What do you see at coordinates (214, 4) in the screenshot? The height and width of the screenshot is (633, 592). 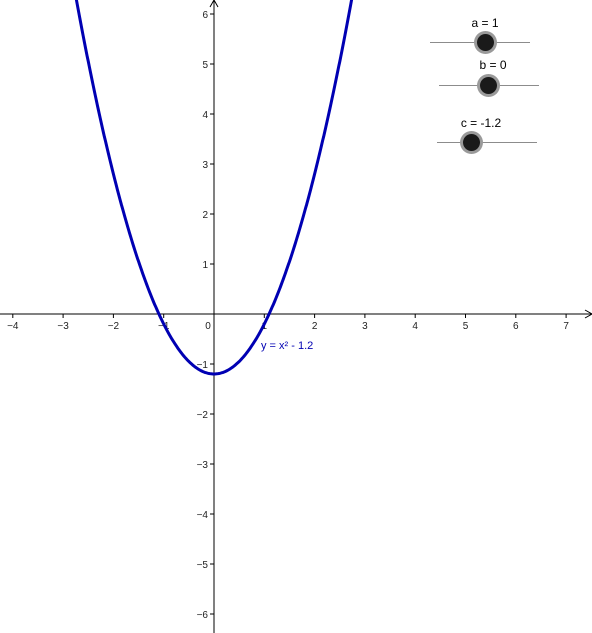 I see `y-axis-arrow-icon` at bounding box center [214, 4].